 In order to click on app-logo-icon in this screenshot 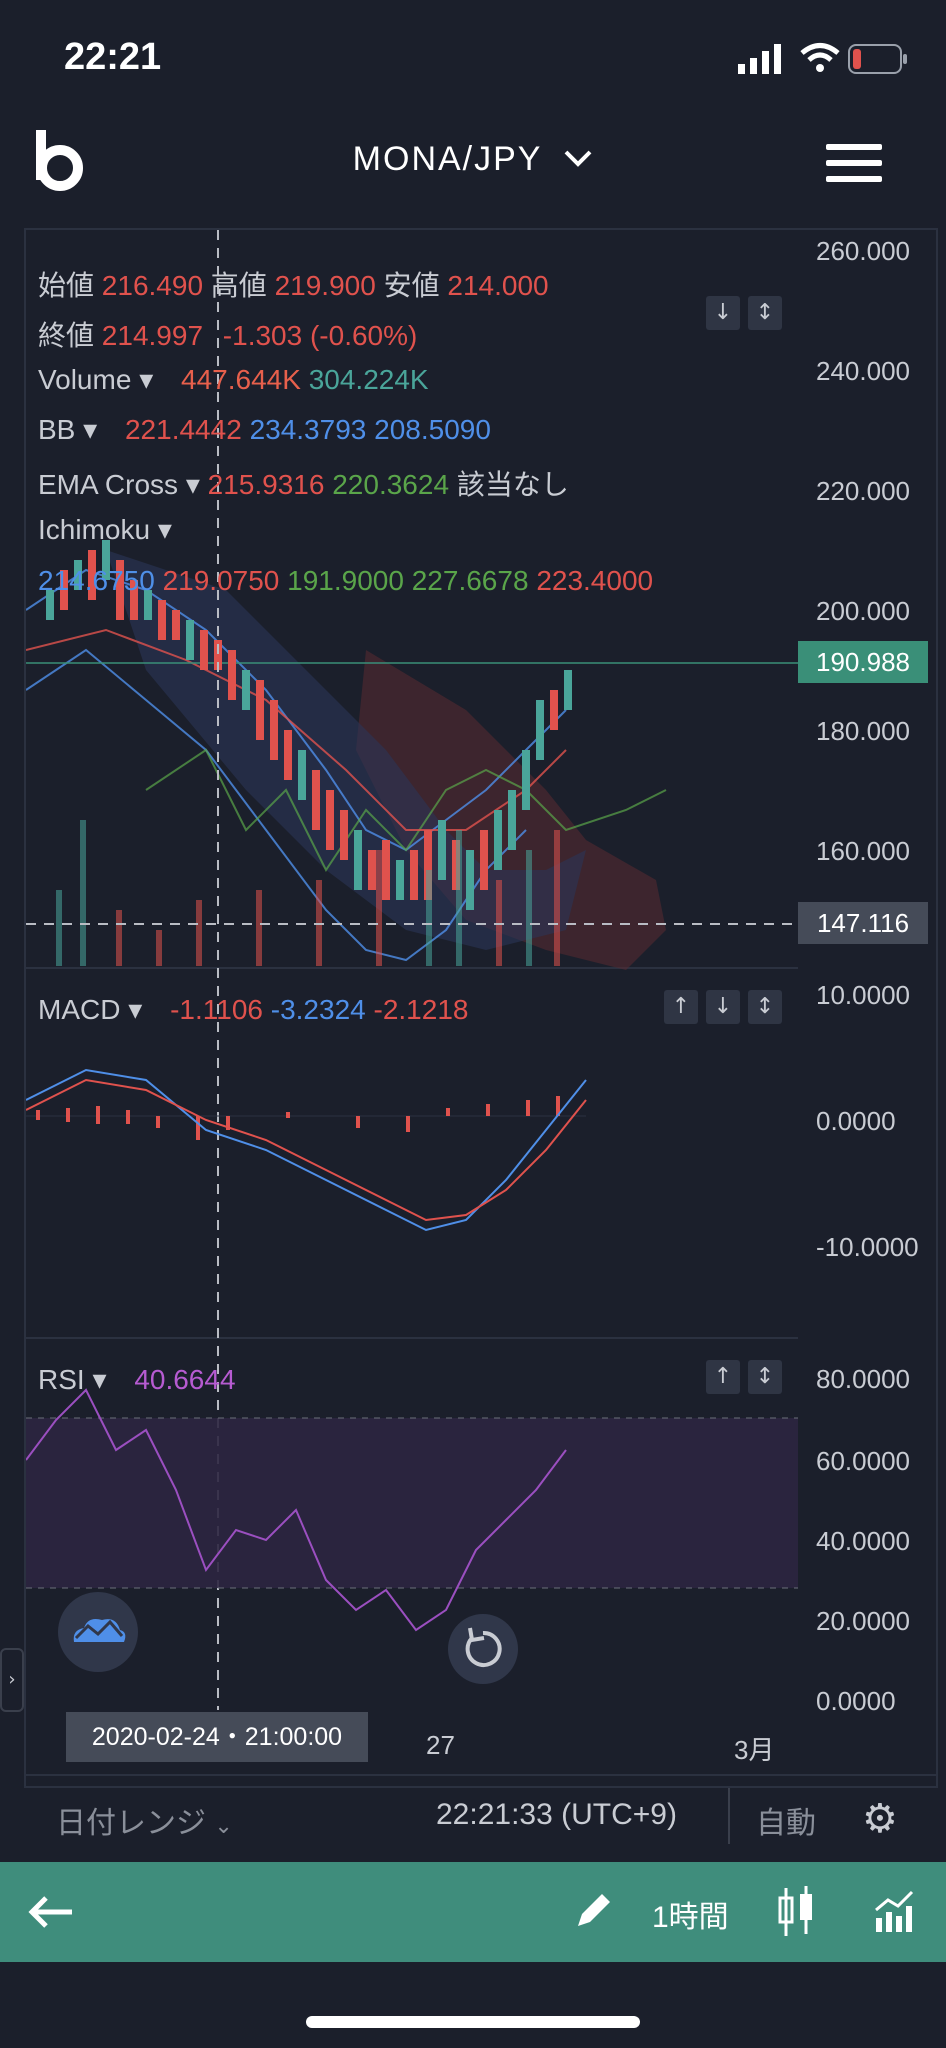, I will do `click(60, 162)`.